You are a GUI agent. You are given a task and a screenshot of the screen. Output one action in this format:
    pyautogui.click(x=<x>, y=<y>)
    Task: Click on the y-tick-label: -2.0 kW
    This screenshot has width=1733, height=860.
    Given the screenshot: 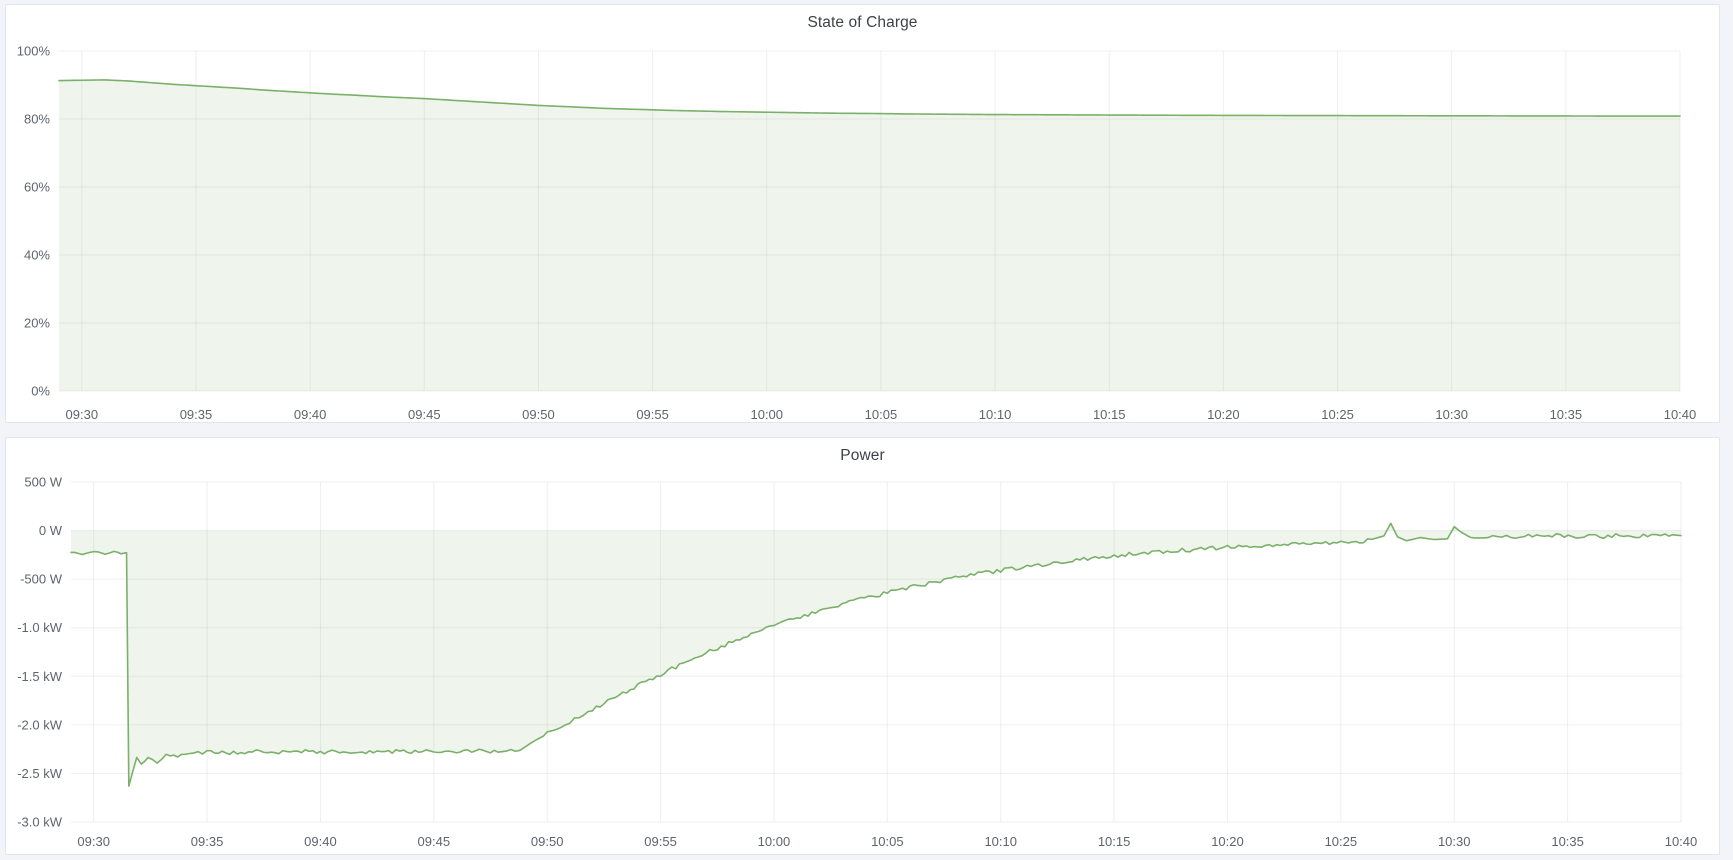 What is the action you would take?
    pyautogui.click(x=40, y=724)
    